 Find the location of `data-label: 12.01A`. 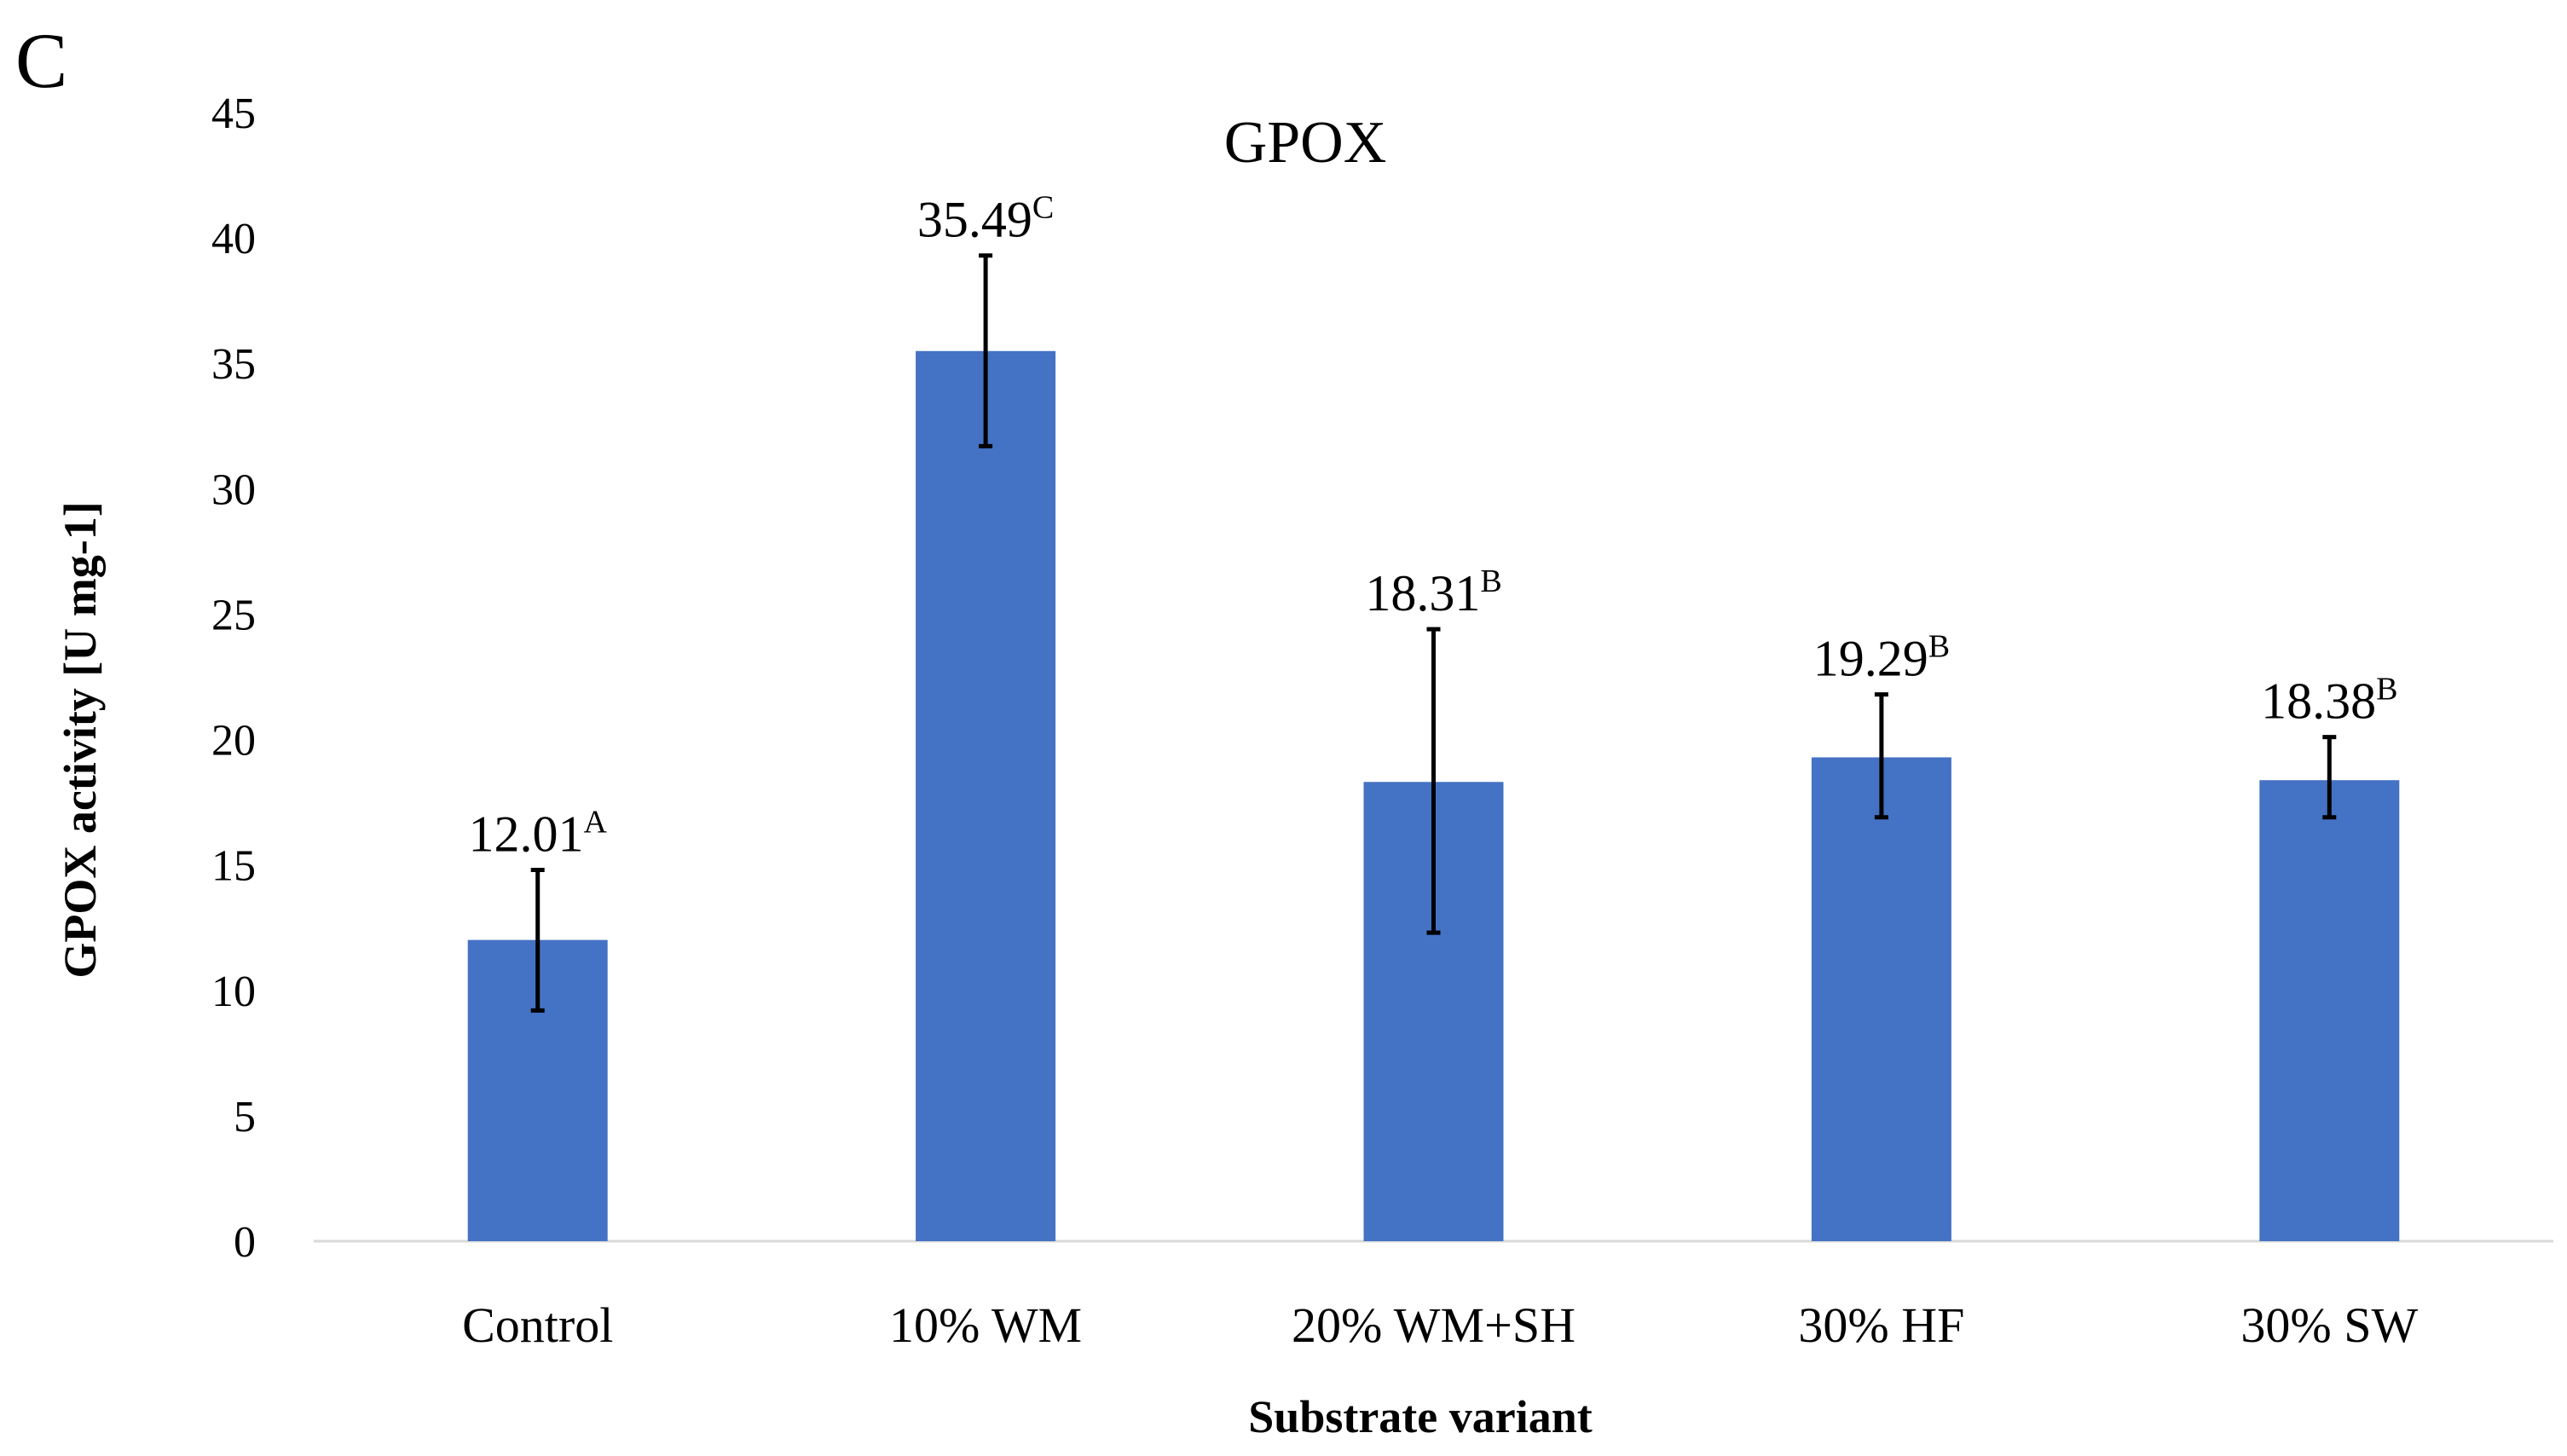

data-label: 12.01A is located at coordinates (538, 834).